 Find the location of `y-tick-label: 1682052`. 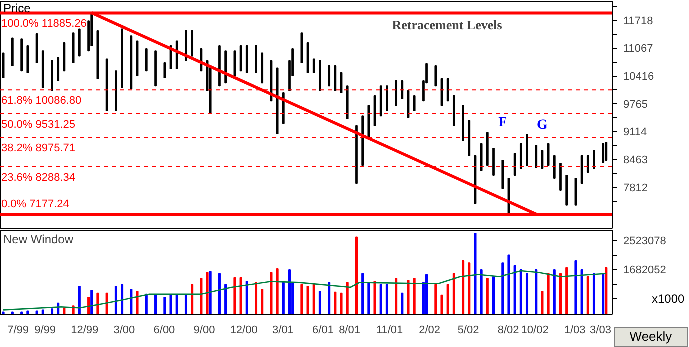

y-tick-label: 1682052 is located at coordinates (645, 270).